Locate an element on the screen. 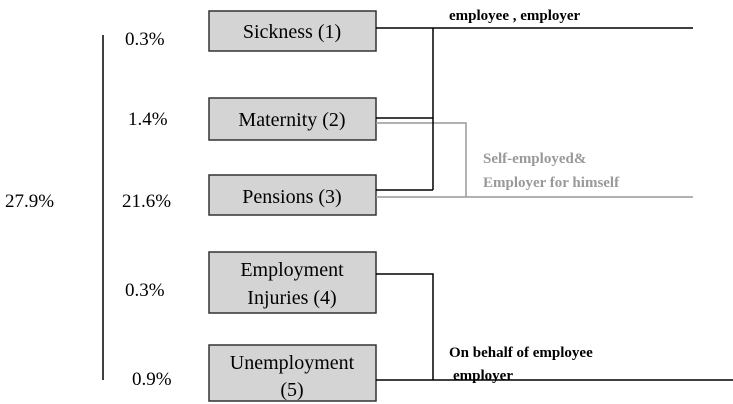  payer-label: Self-employed& is located at coordinates (534, 159).